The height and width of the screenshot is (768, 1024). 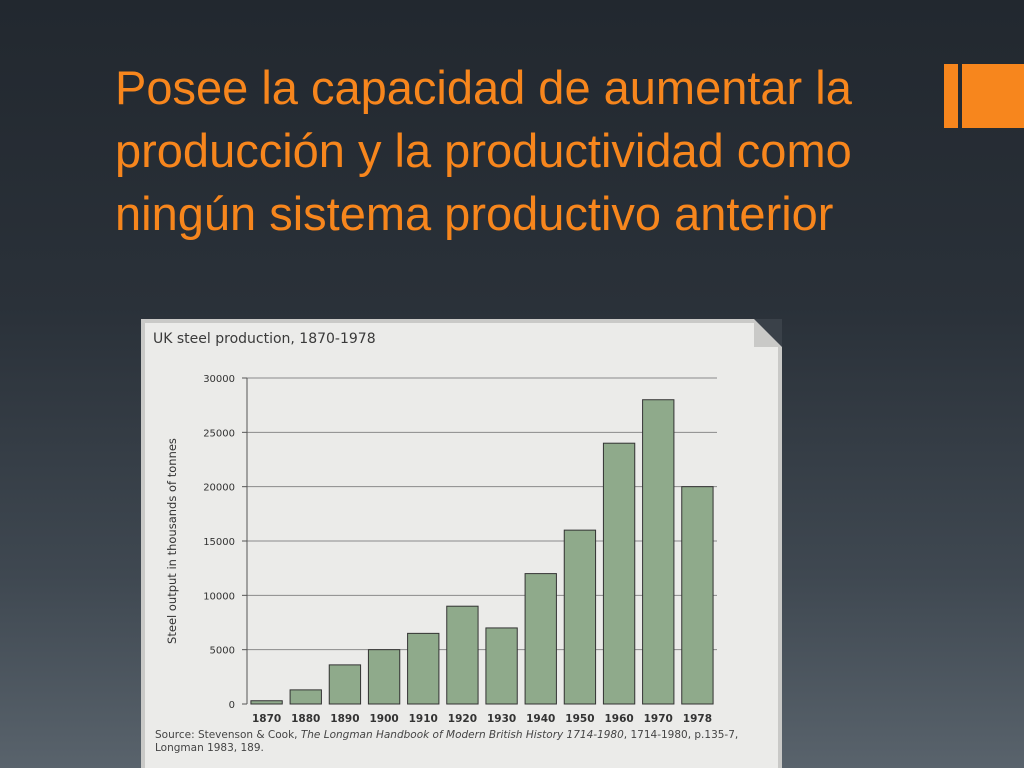 What do you see at coordinates (305, 718) in the screenshot?
I see `x-tick-label: 1880` at bounding box center [305, 718].